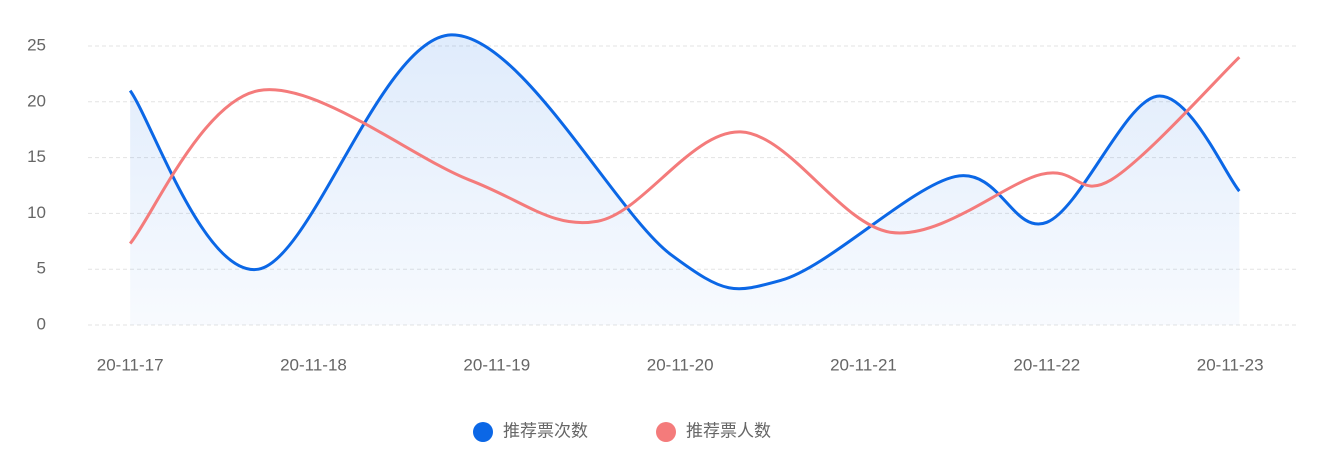 Image resolution: width=1326 pixels, height=467 pixels. Describe the element at coordinates (496, 364) in the screenshot. I see `x-tick-label: 20-11-19` at that location.